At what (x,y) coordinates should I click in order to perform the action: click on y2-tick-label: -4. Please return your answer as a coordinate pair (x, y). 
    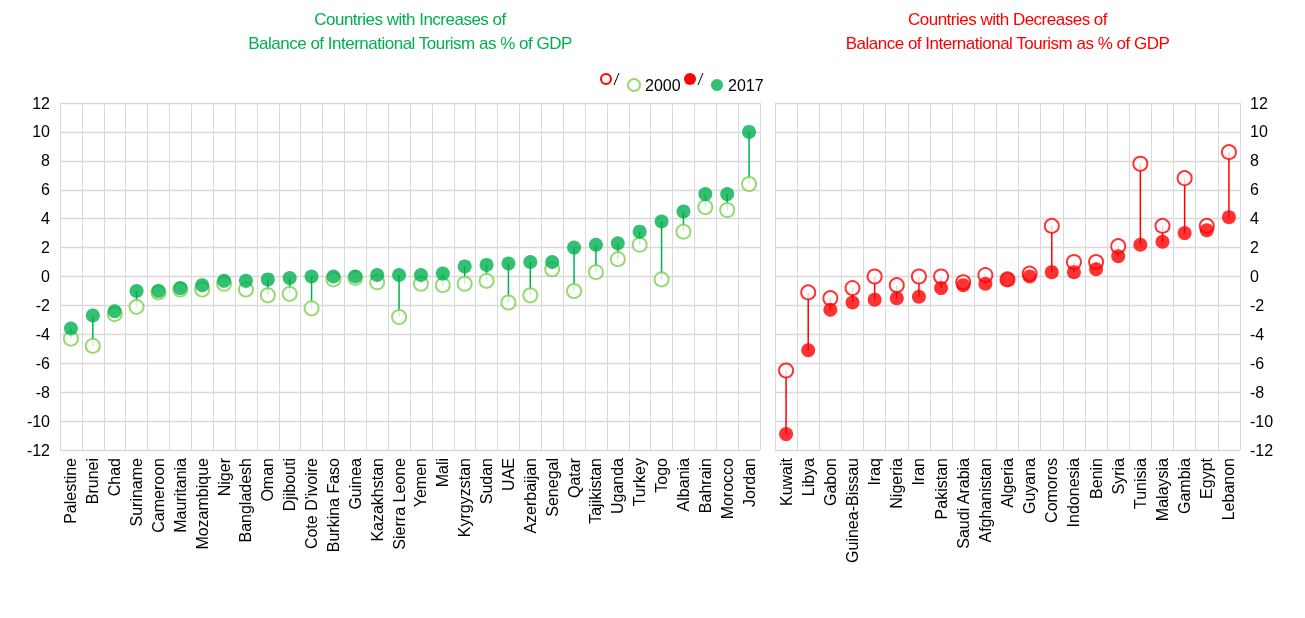
    Looking at the image, I should click on (1257, 334).